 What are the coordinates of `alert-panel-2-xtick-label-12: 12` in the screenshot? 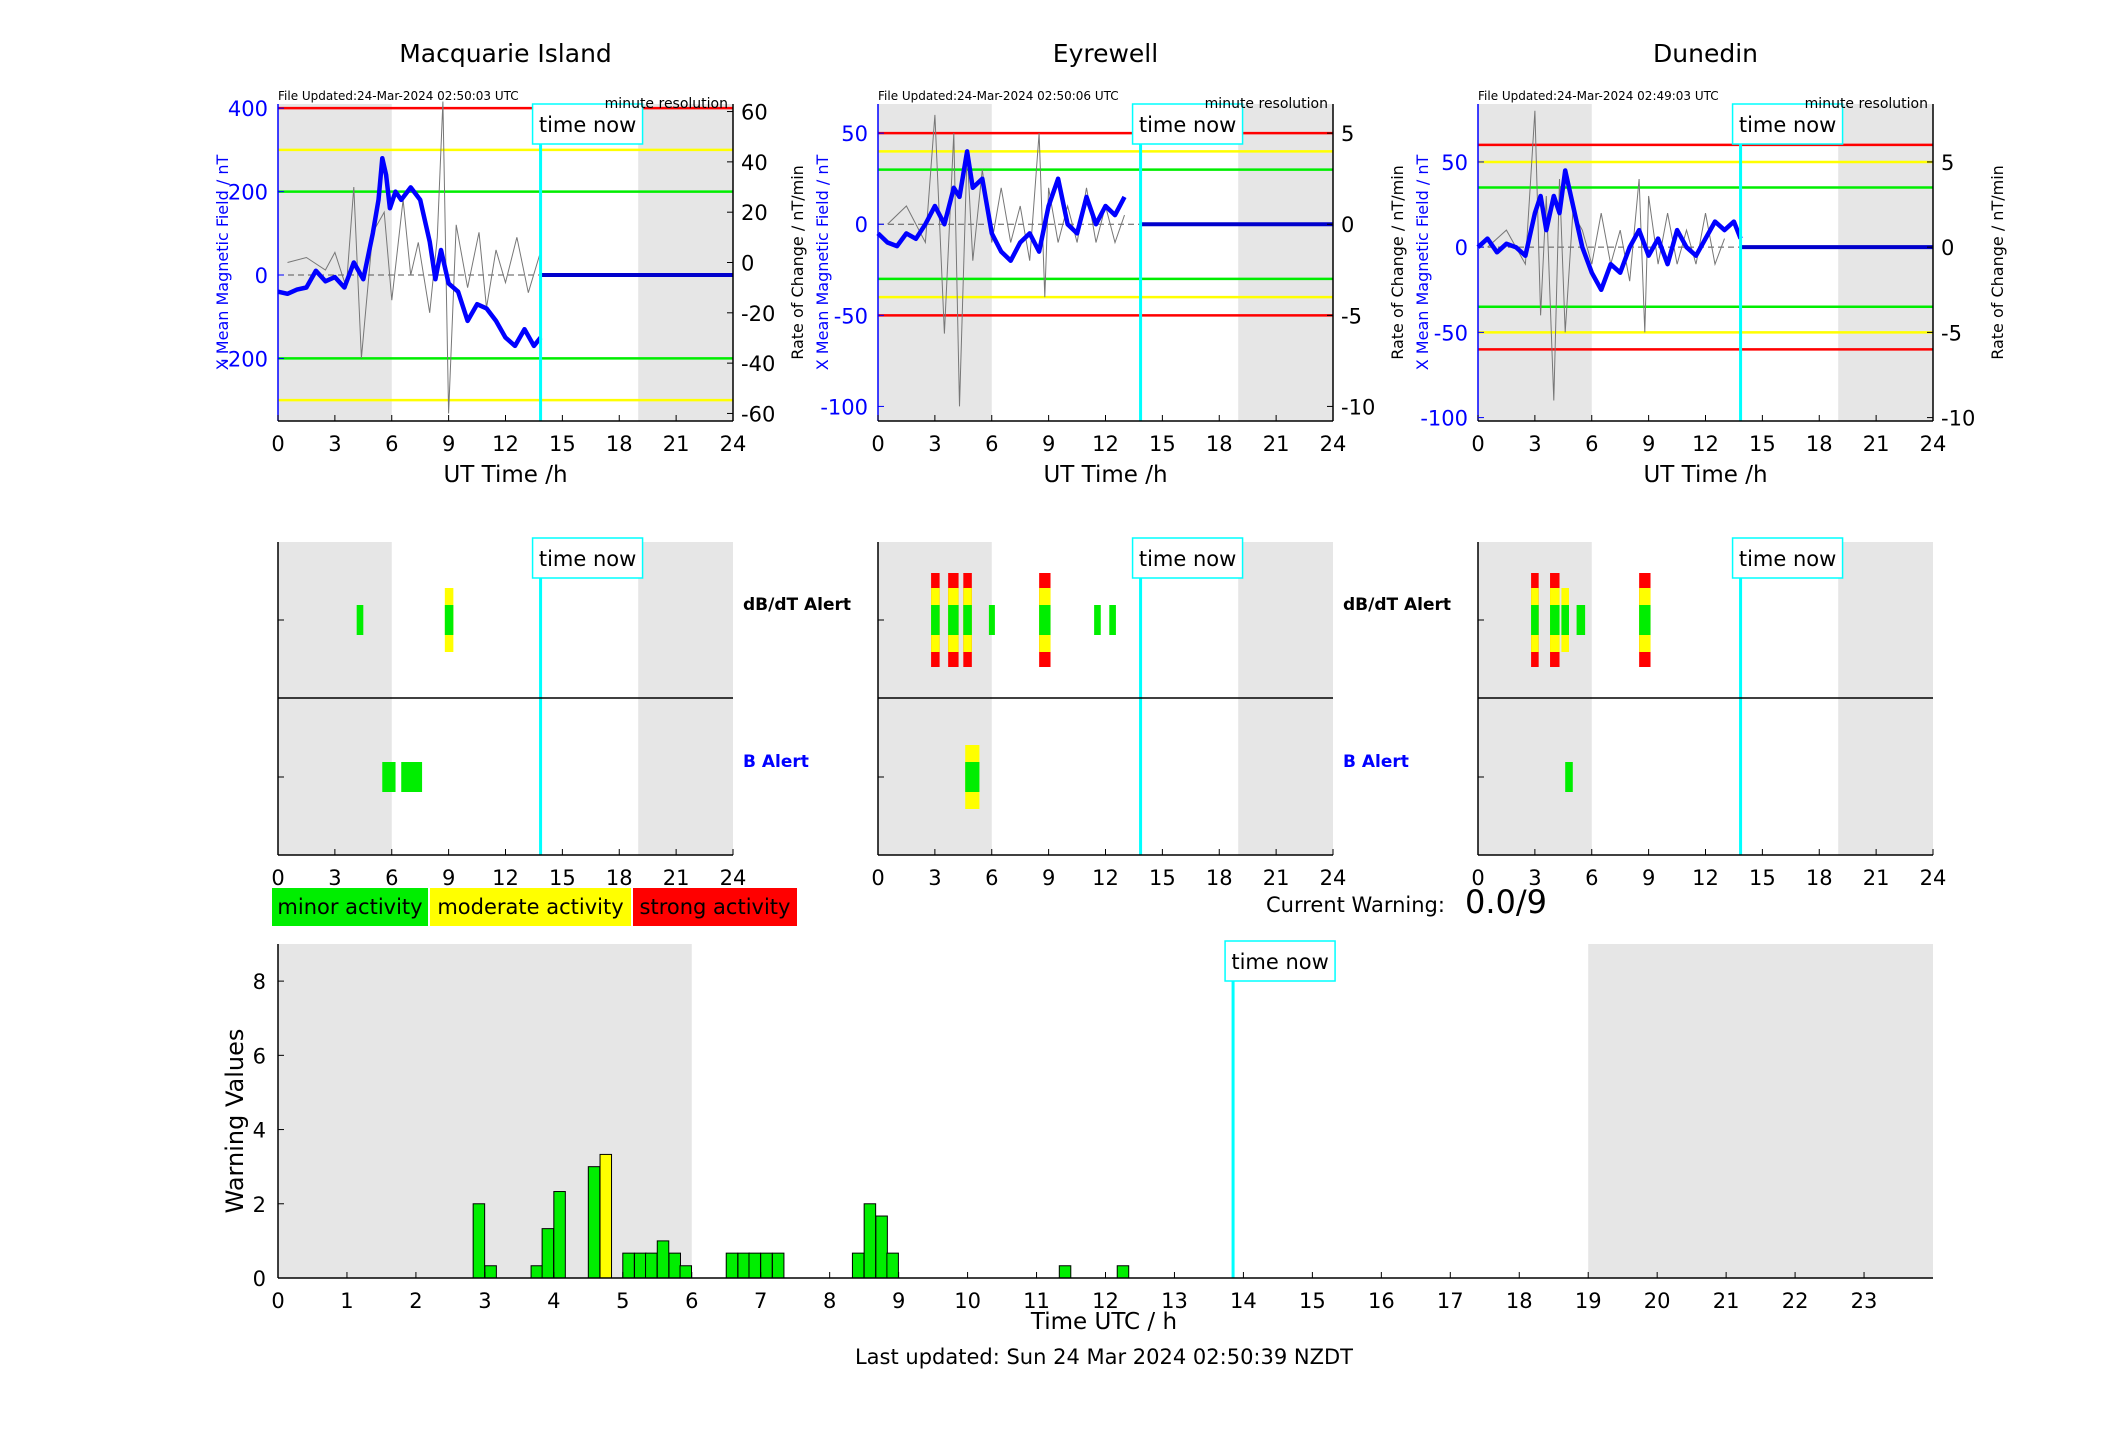 It's located at (1705, 878).